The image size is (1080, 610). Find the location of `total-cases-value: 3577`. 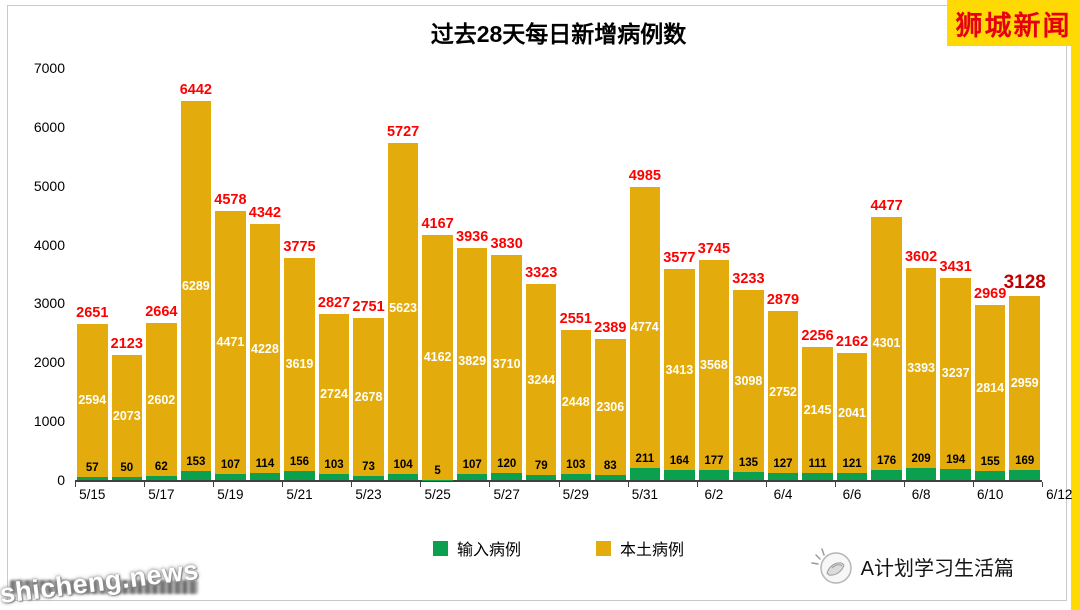

total-cases-value: 3577 is located at coordinates (679, 258).